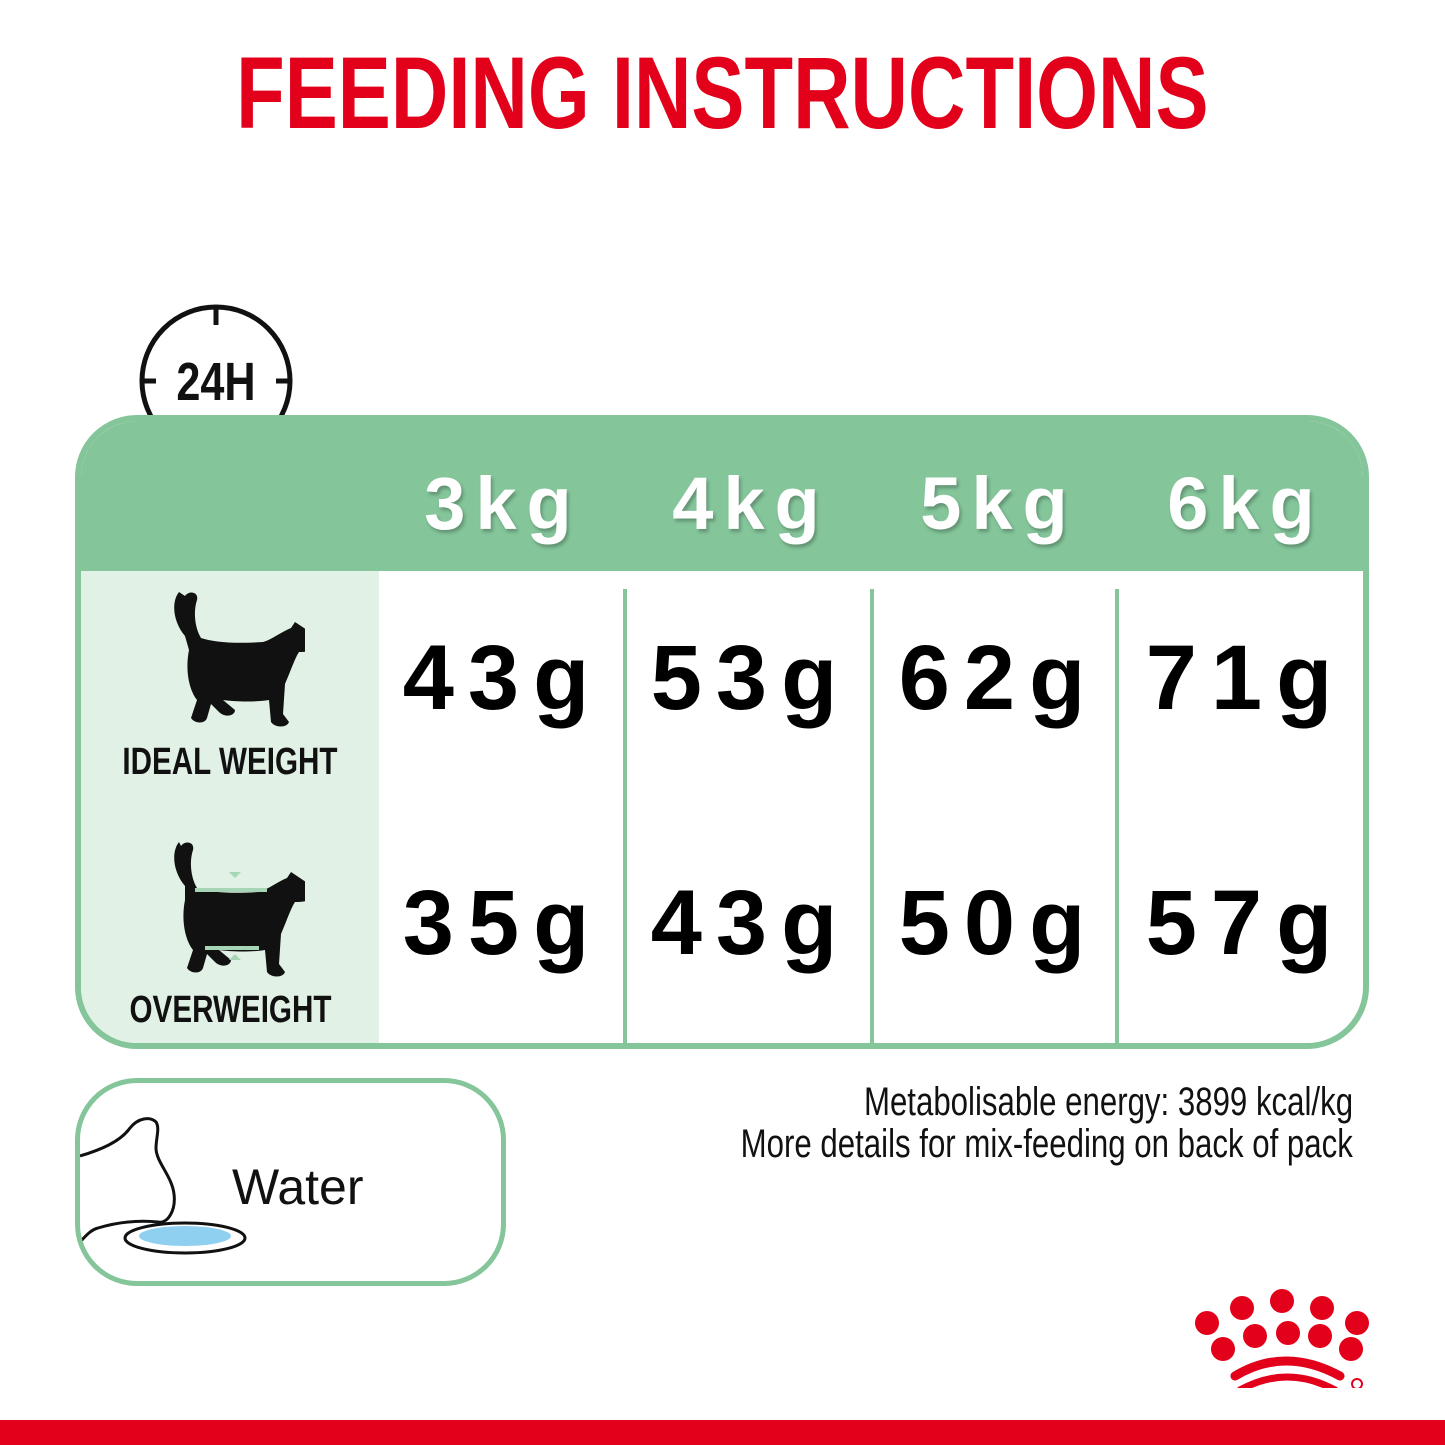 The height and width of the screenshot is (1445, 1445). Describe the element at coordinates (230, 762) in the screenshot. I see `row-label-ideal-weight: IDEAL WEIGHT` at that location.